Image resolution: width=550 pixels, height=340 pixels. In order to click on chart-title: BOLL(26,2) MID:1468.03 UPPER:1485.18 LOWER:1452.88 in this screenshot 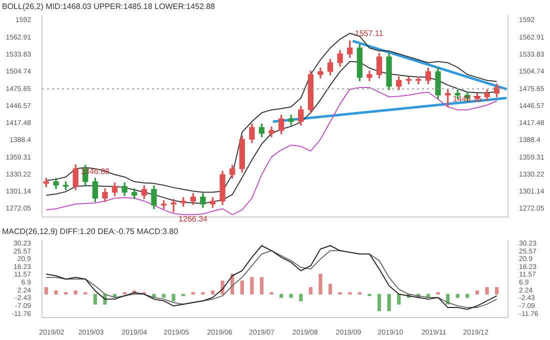, I will do `click(109, 7)`.